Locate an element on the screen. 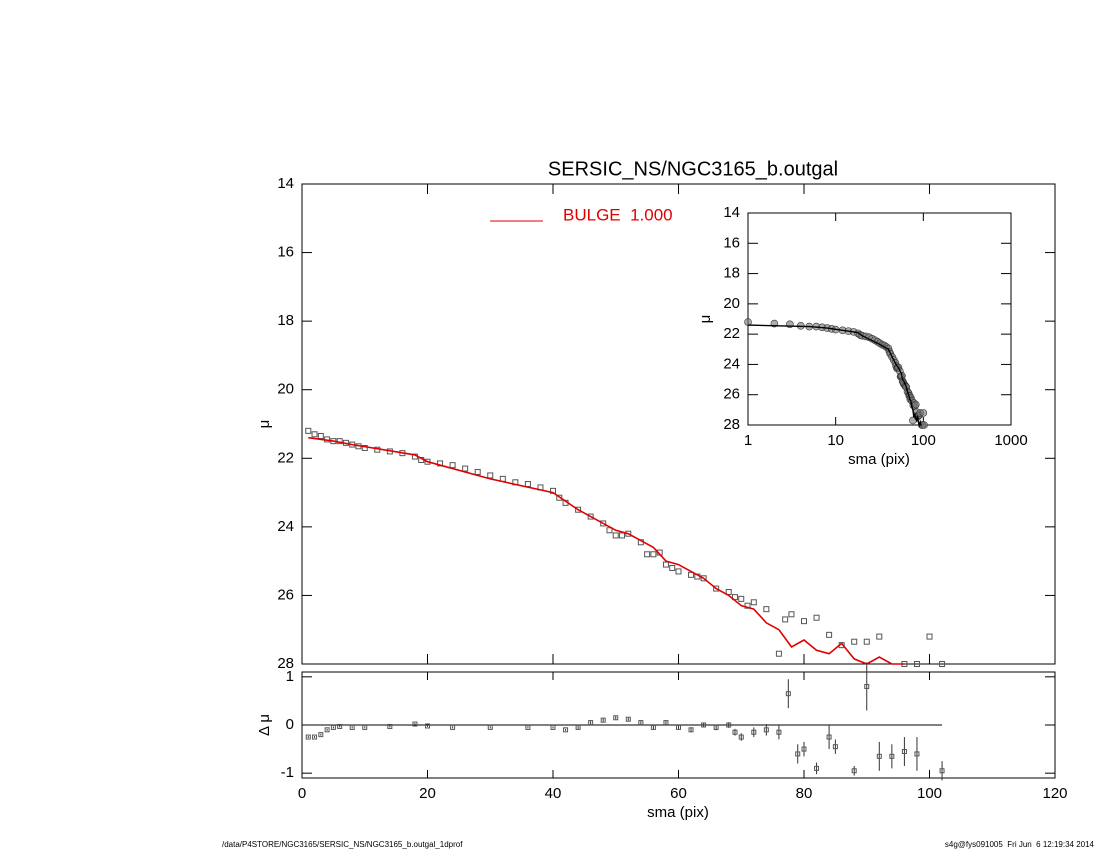 This screenshot has height=850, width=1100. x-tick-label: 1000 is located at coordinates (1010, 440).